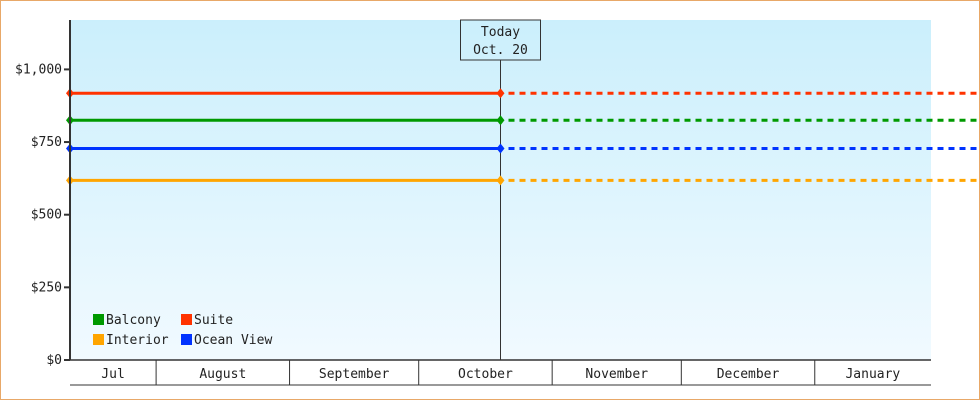 The width and height of the screenshot is (980, 400). What do you see at coordinates (46, 142) in the screenshot?
I see `y-tick-label: $750` at bounding box center [46, 142].